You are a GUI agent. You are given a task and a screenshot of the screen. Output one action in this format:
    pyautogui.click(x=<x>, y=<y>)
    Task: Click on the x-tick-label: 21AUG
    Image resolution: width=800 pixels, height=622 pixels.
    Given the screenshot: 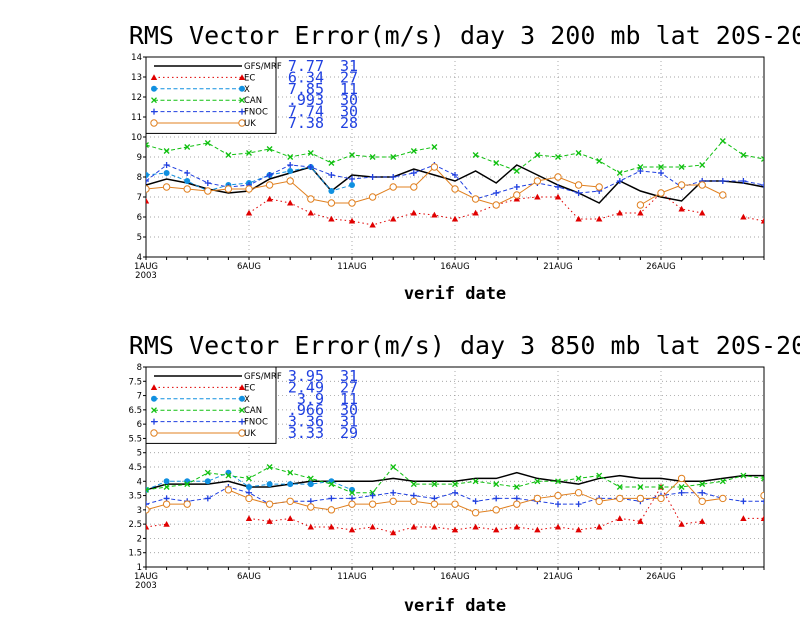 What is the action you would take?
    pyautogui.click(x=557, y=577)
    